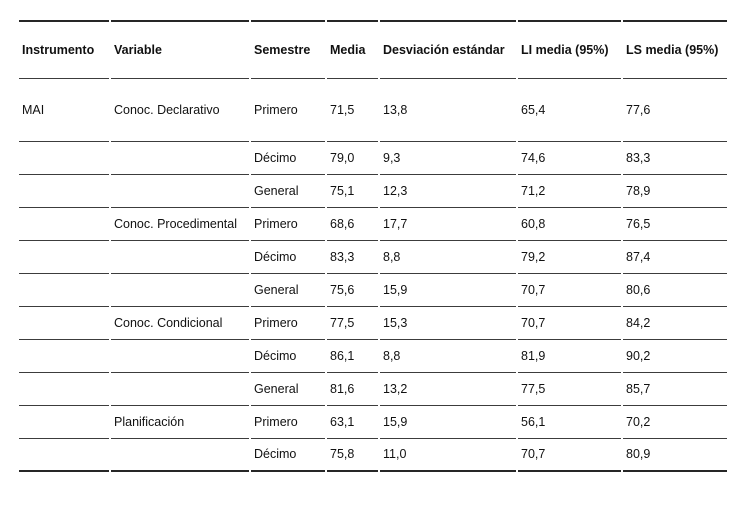 The image size is (741, 507). Describe the element at coordinates (448, 389) in the screenshot. I see `cell-desviacion: 13,2` at that location.